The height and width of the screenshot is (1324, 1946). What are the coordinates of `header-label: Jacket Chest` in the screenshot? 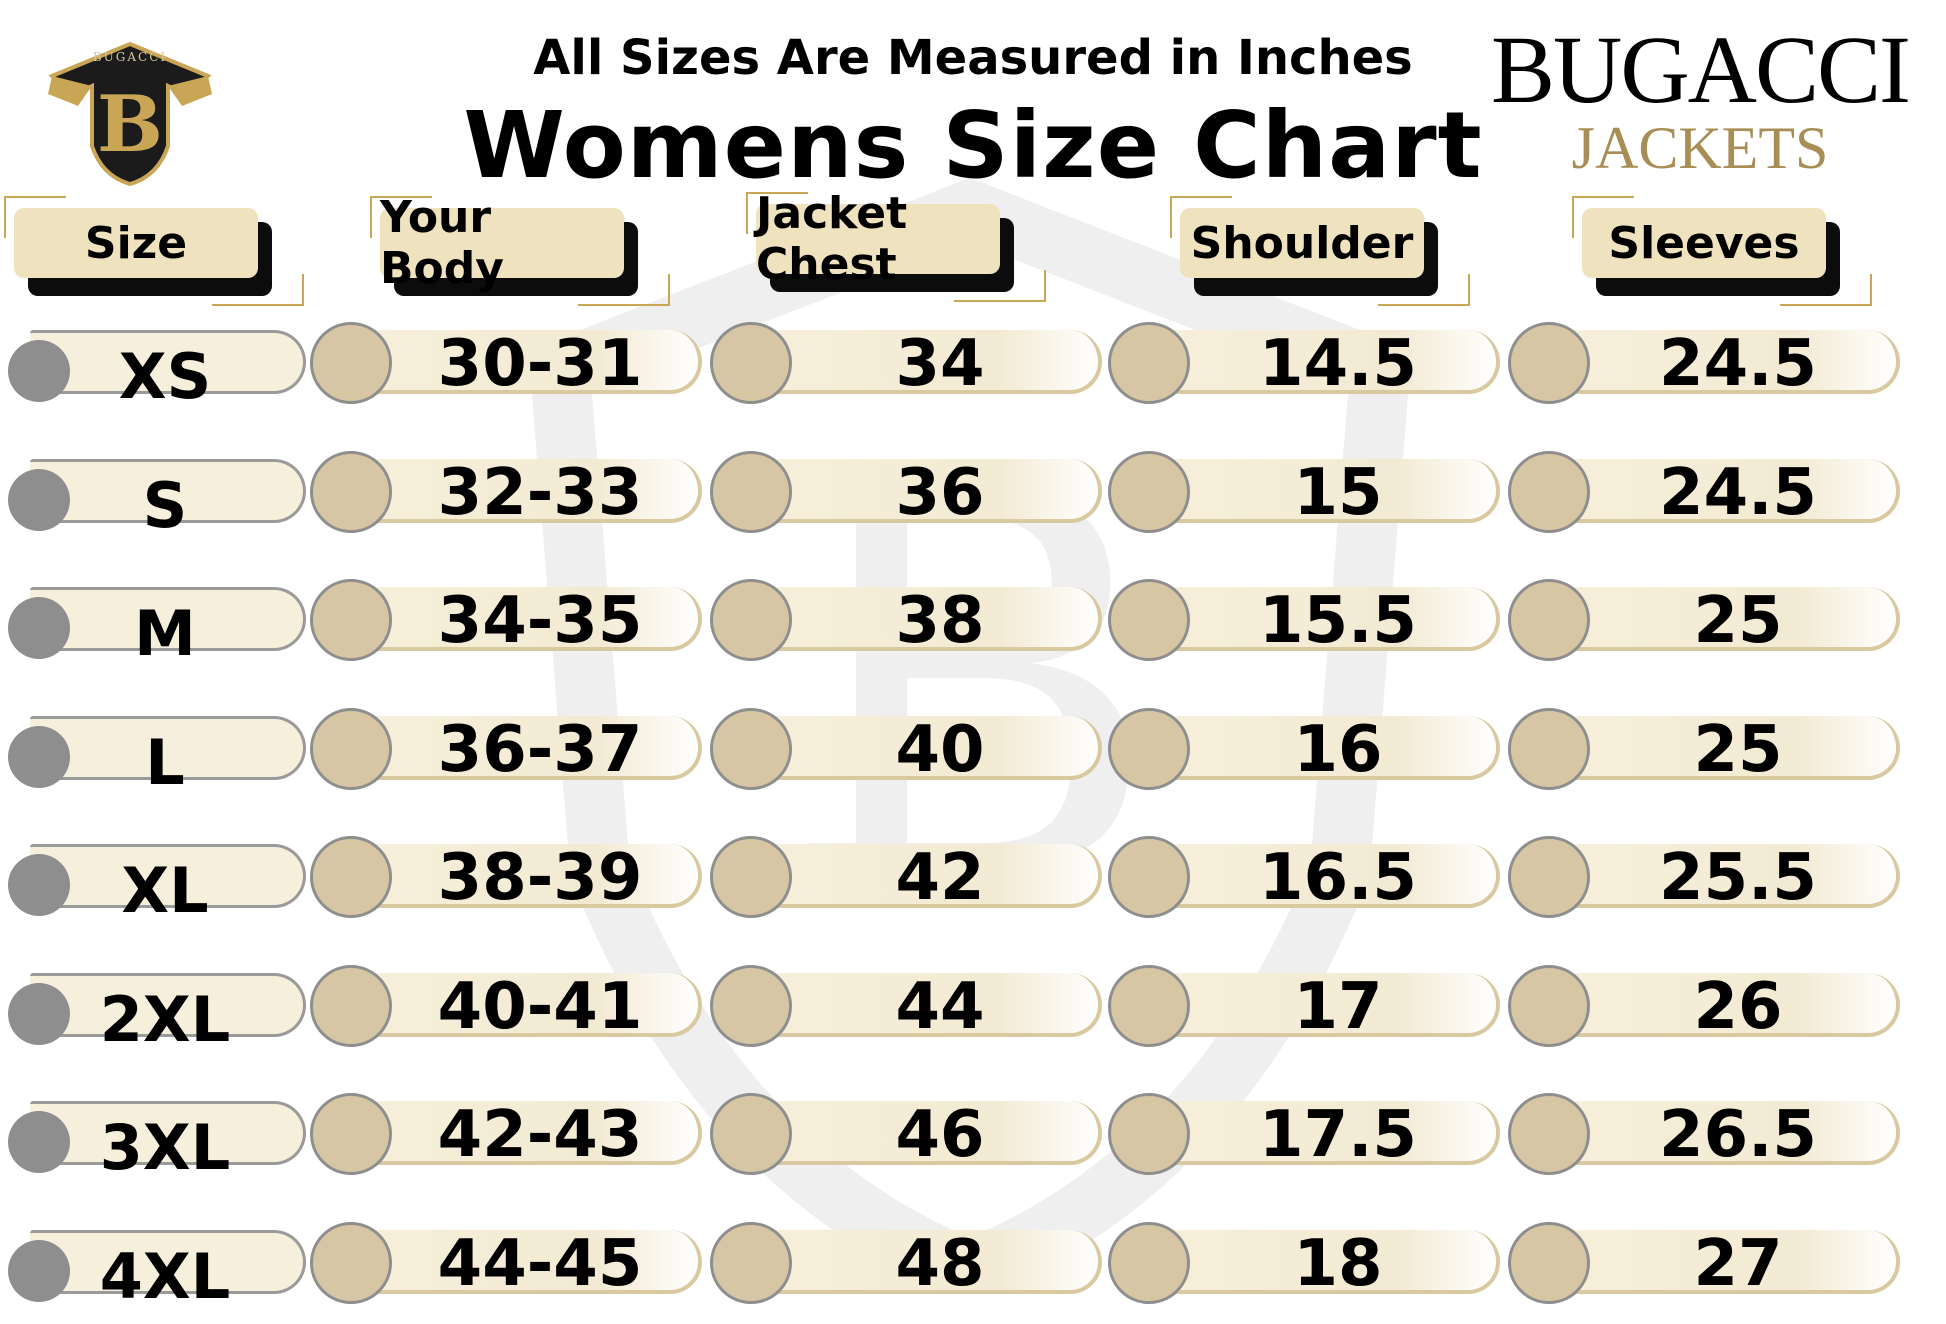 It's located at (878, 239).